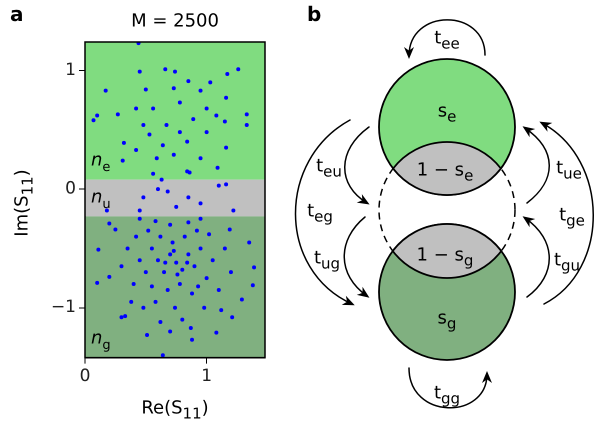 This screenshot has height=433, width=606. Describe the element at coordinates (569, 170) in the screenshot. I see `text: t$_{ue}$` at that location.